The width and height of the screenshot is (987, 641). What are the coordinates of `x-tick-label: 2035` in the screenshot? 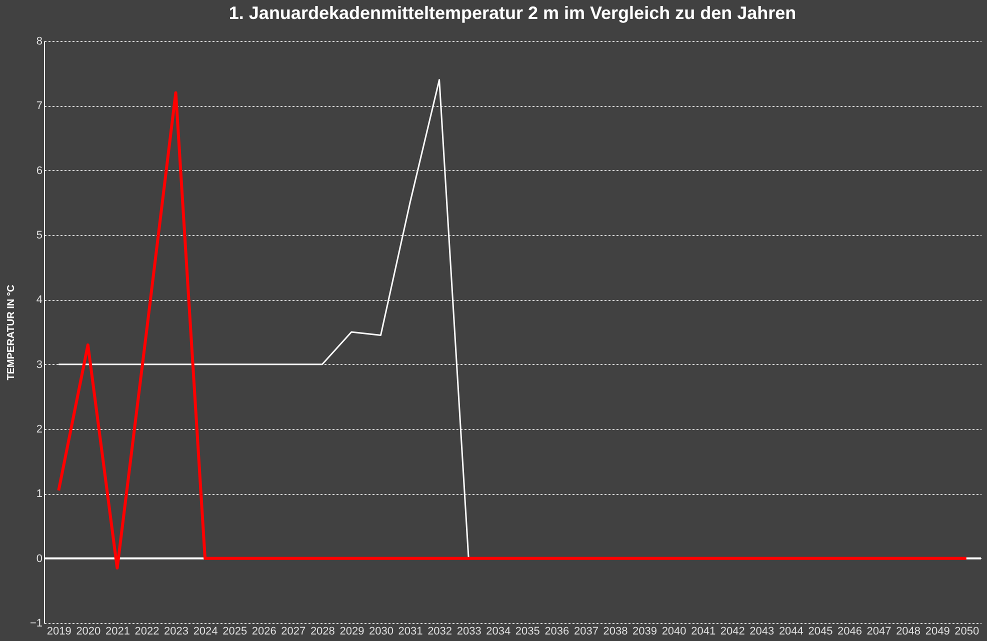 It's located at (527, 632).